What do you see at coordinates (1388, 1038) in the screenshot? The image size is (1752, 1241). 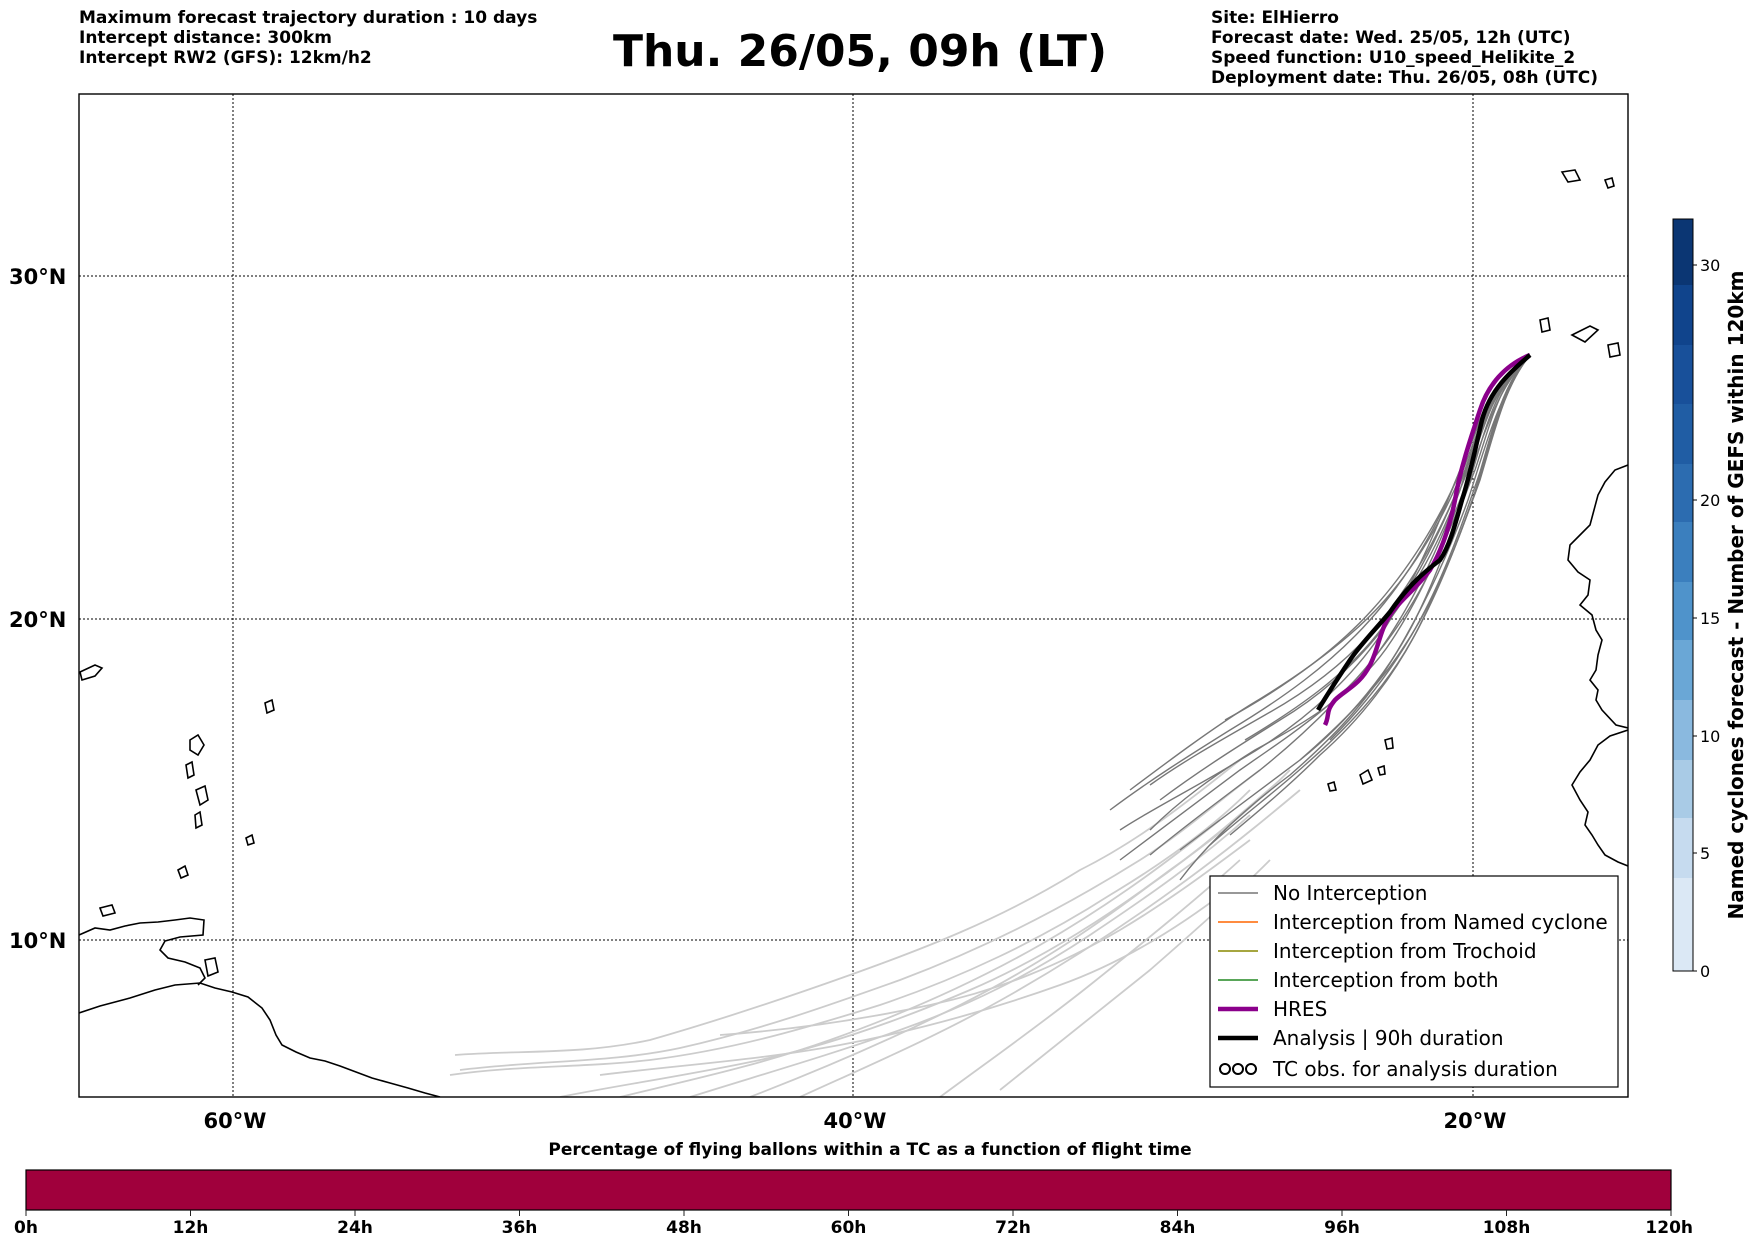 I see `legend-label-analysis: Analysis | 90h duration` at bounding box center [1388, 1038].